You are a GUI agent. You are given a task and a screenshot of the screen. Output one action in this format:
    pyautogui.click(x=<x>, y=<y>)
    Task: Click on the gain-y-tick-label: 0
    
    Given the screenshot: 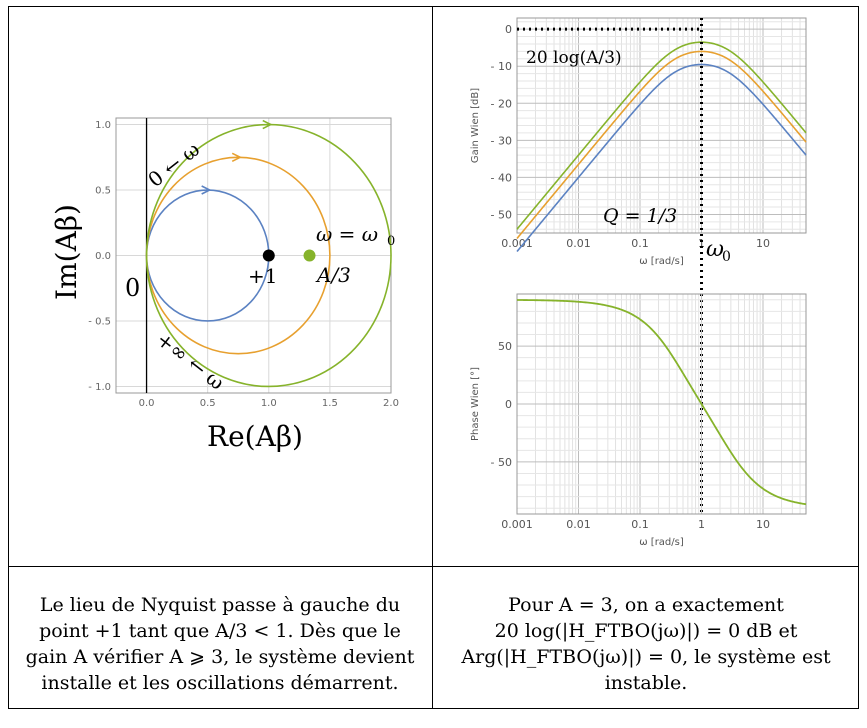 What is the action you would take?
    pyautogui.click(x=508, y=29)
    